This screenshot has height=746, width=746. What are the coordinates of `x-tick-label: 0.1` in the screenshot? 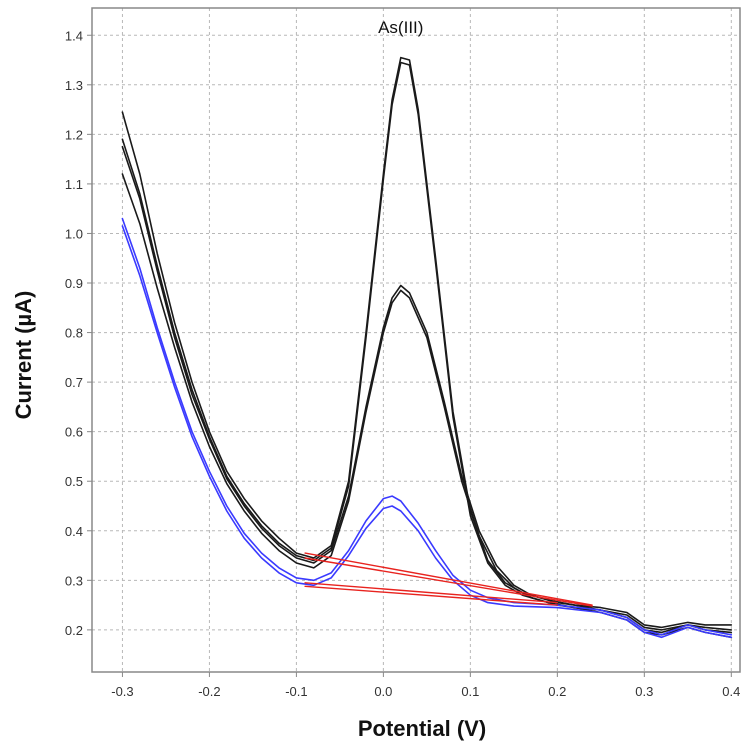 It's located at (470, 691).